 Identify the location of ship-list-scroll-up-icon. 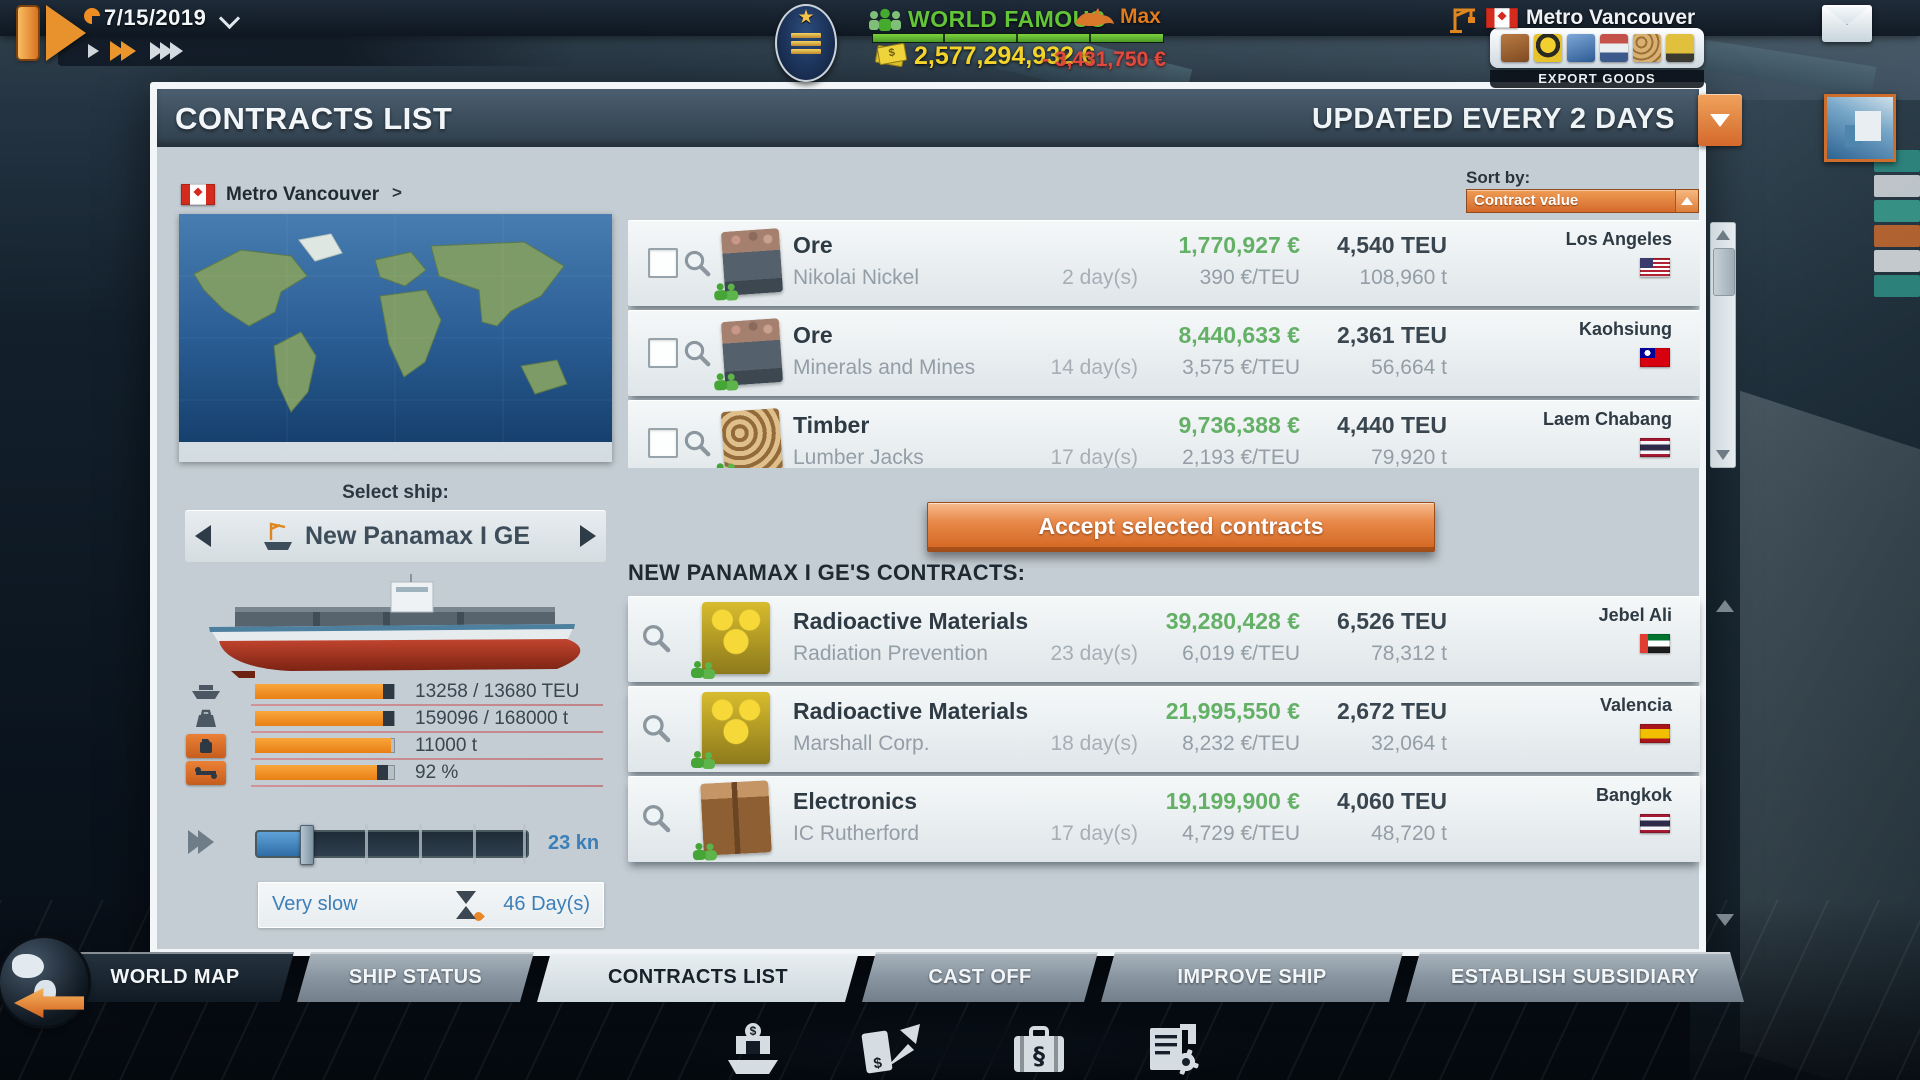
(1725, 606).